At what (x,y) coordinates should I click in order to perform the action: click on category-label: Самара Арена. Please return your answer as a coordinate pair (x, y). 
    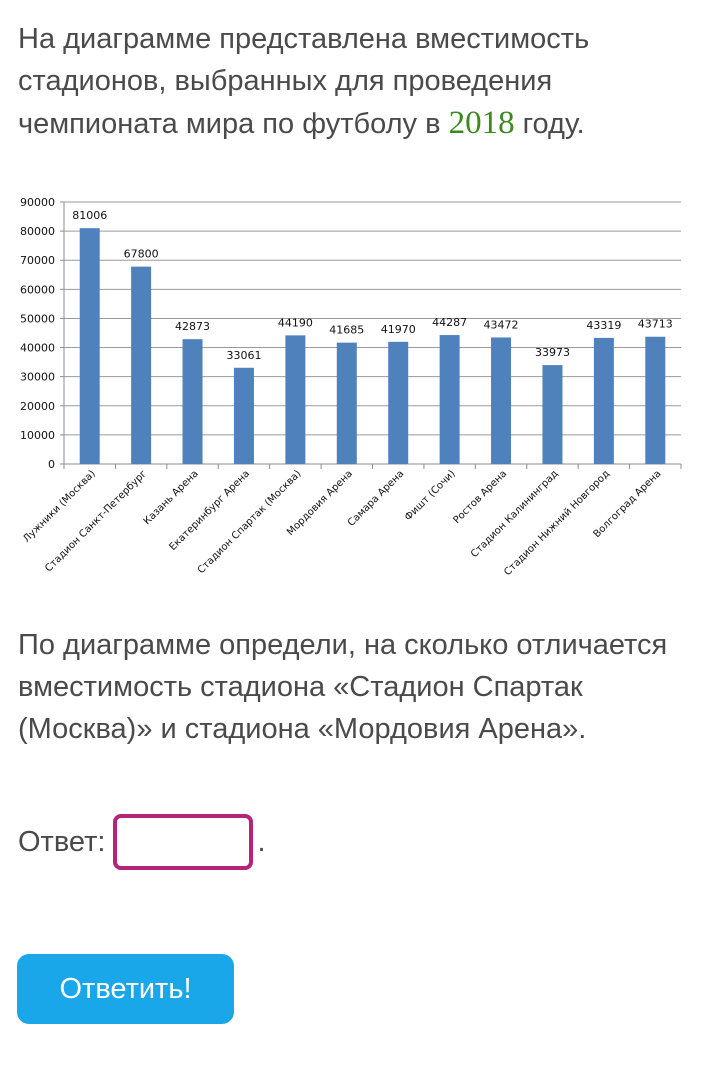
    Looking at the image, I should click on (376, 498).